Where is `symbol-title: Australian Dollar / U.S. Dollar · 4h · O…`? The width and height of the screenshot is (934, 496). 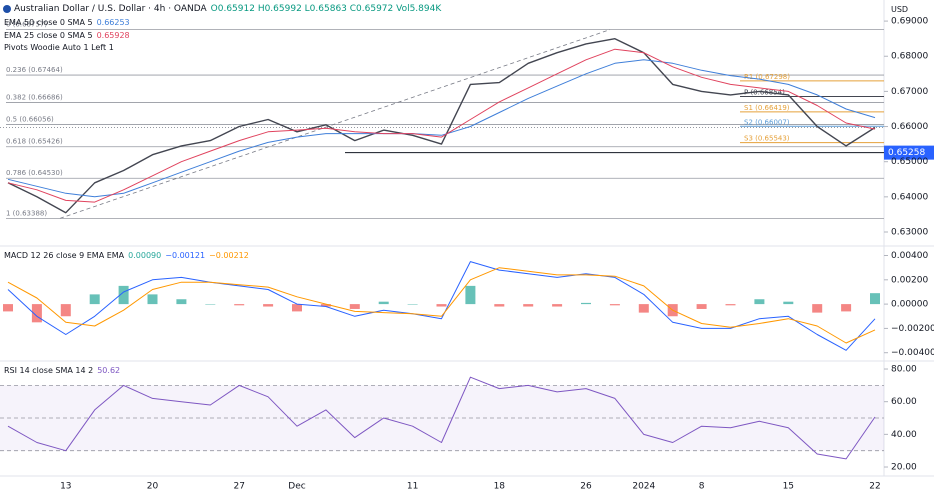
symbol-title: Australian Dollar / U.S. Dollar · 4h · O… is located at coordinates (110, 9).